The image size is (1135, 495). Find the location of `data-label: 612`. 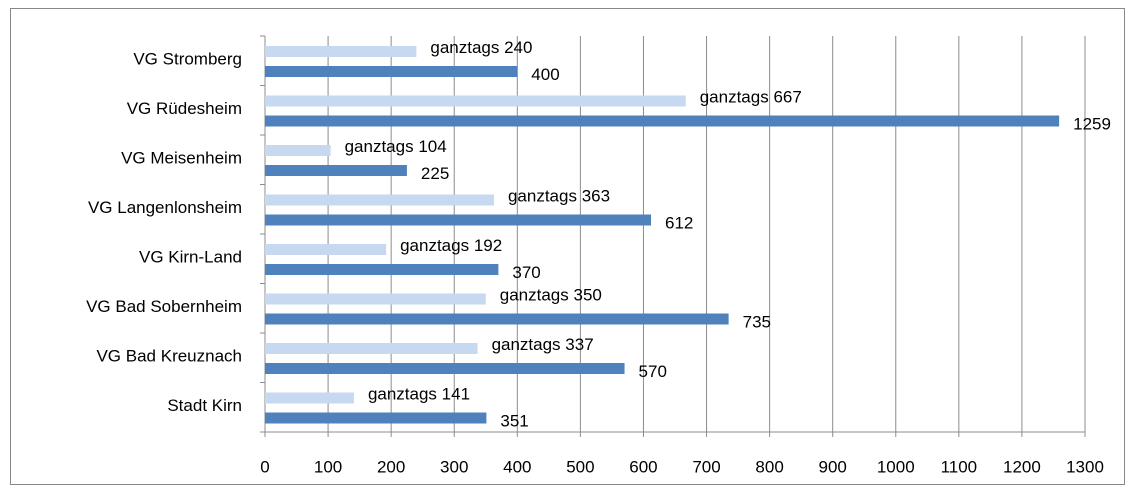

data-label: 612 is located at coordinates (679, 222).